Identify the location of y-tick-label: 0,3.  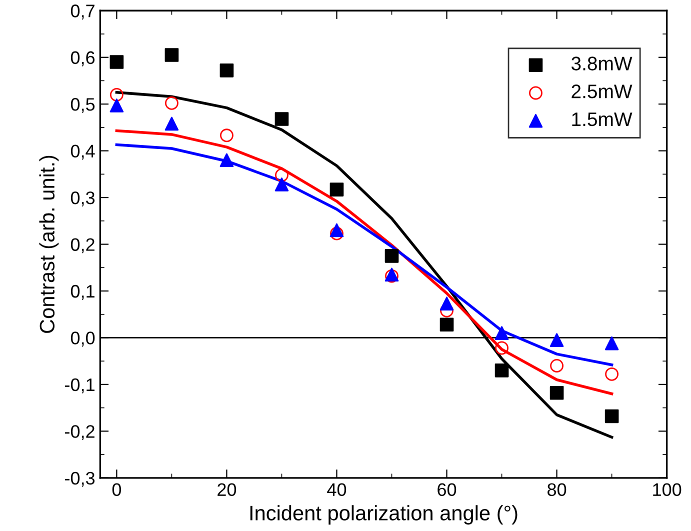
(82, 198).